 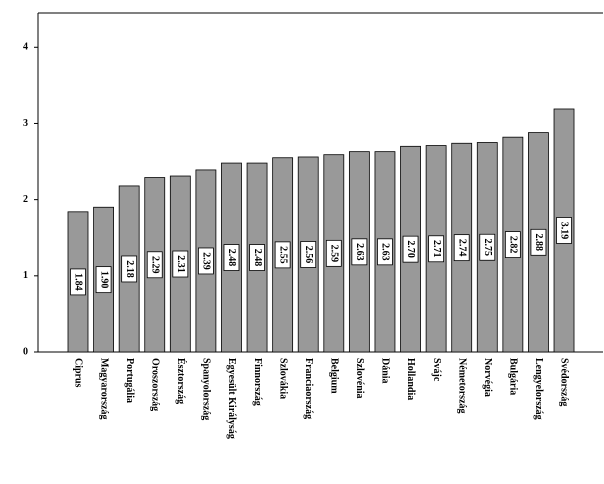 I want to click on value-label: 2.71, so click(x=436, y=249).